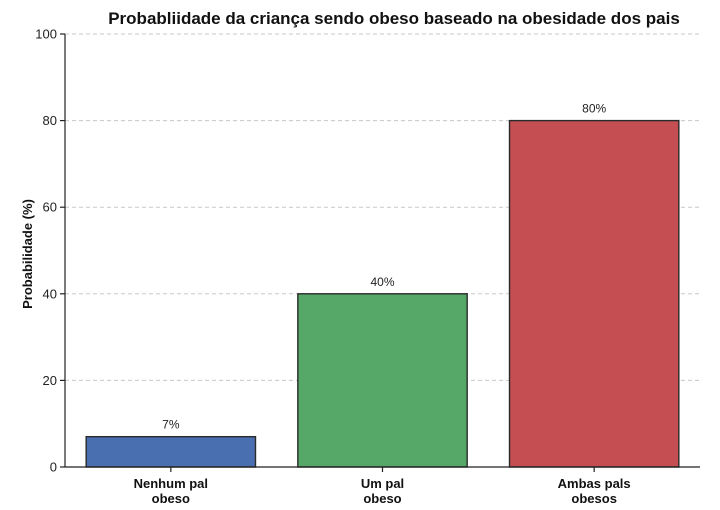 Image resolution: width=720 pixels, height=510 pixels. I want to click on y-tick-label: 0, so click(53, 467).